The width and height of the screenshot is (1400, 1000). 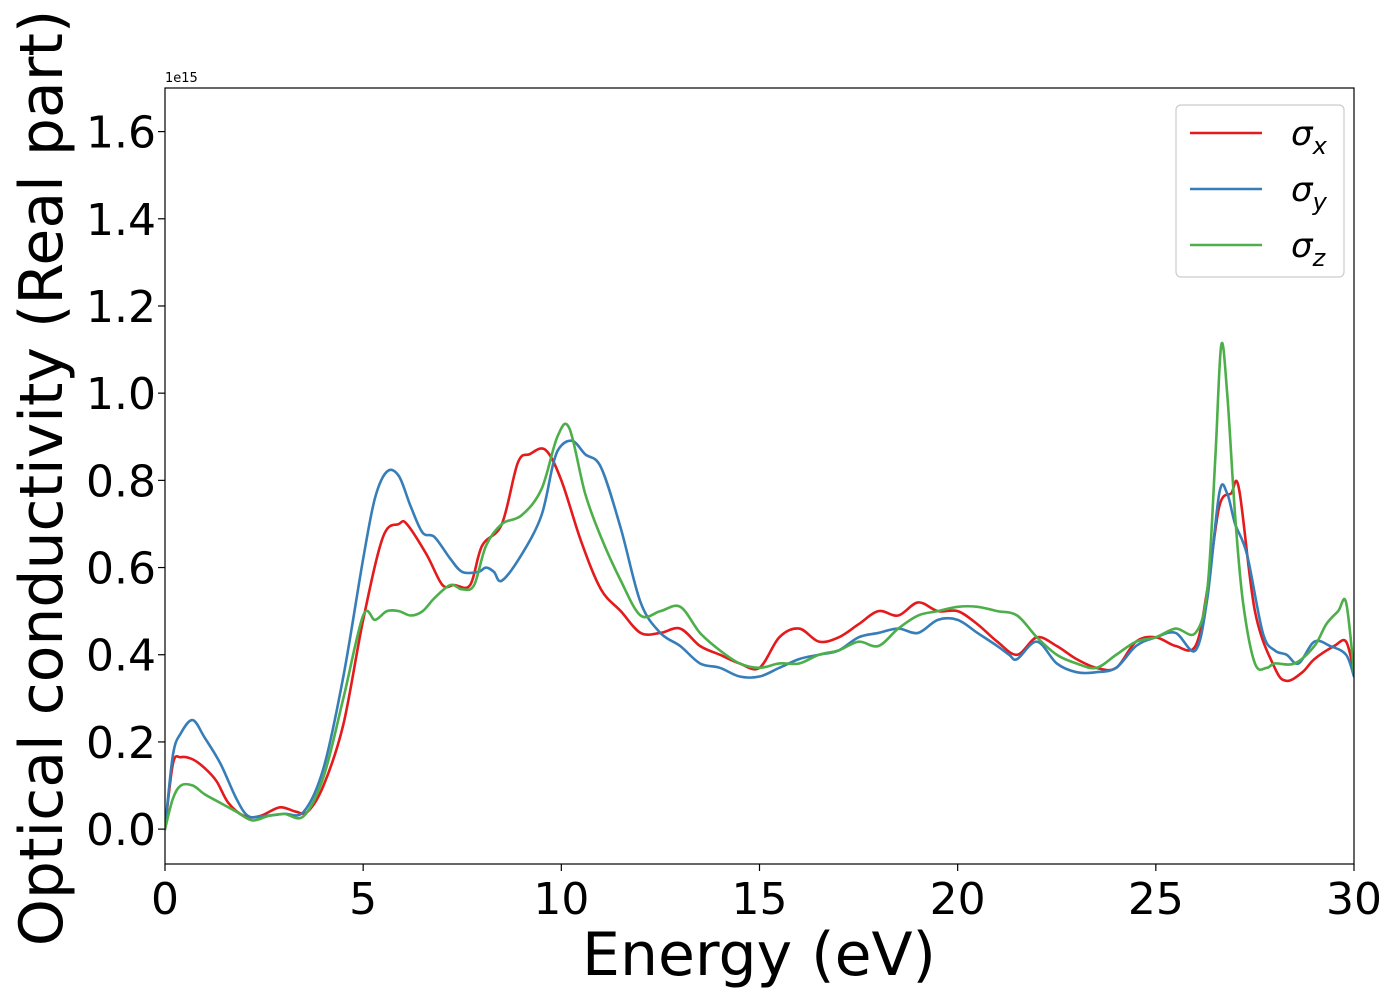 What do you see at coordinates (121, 220) in the screenshot?
I see `y-tick-label: 1.4` at bounding box center [121, 220].